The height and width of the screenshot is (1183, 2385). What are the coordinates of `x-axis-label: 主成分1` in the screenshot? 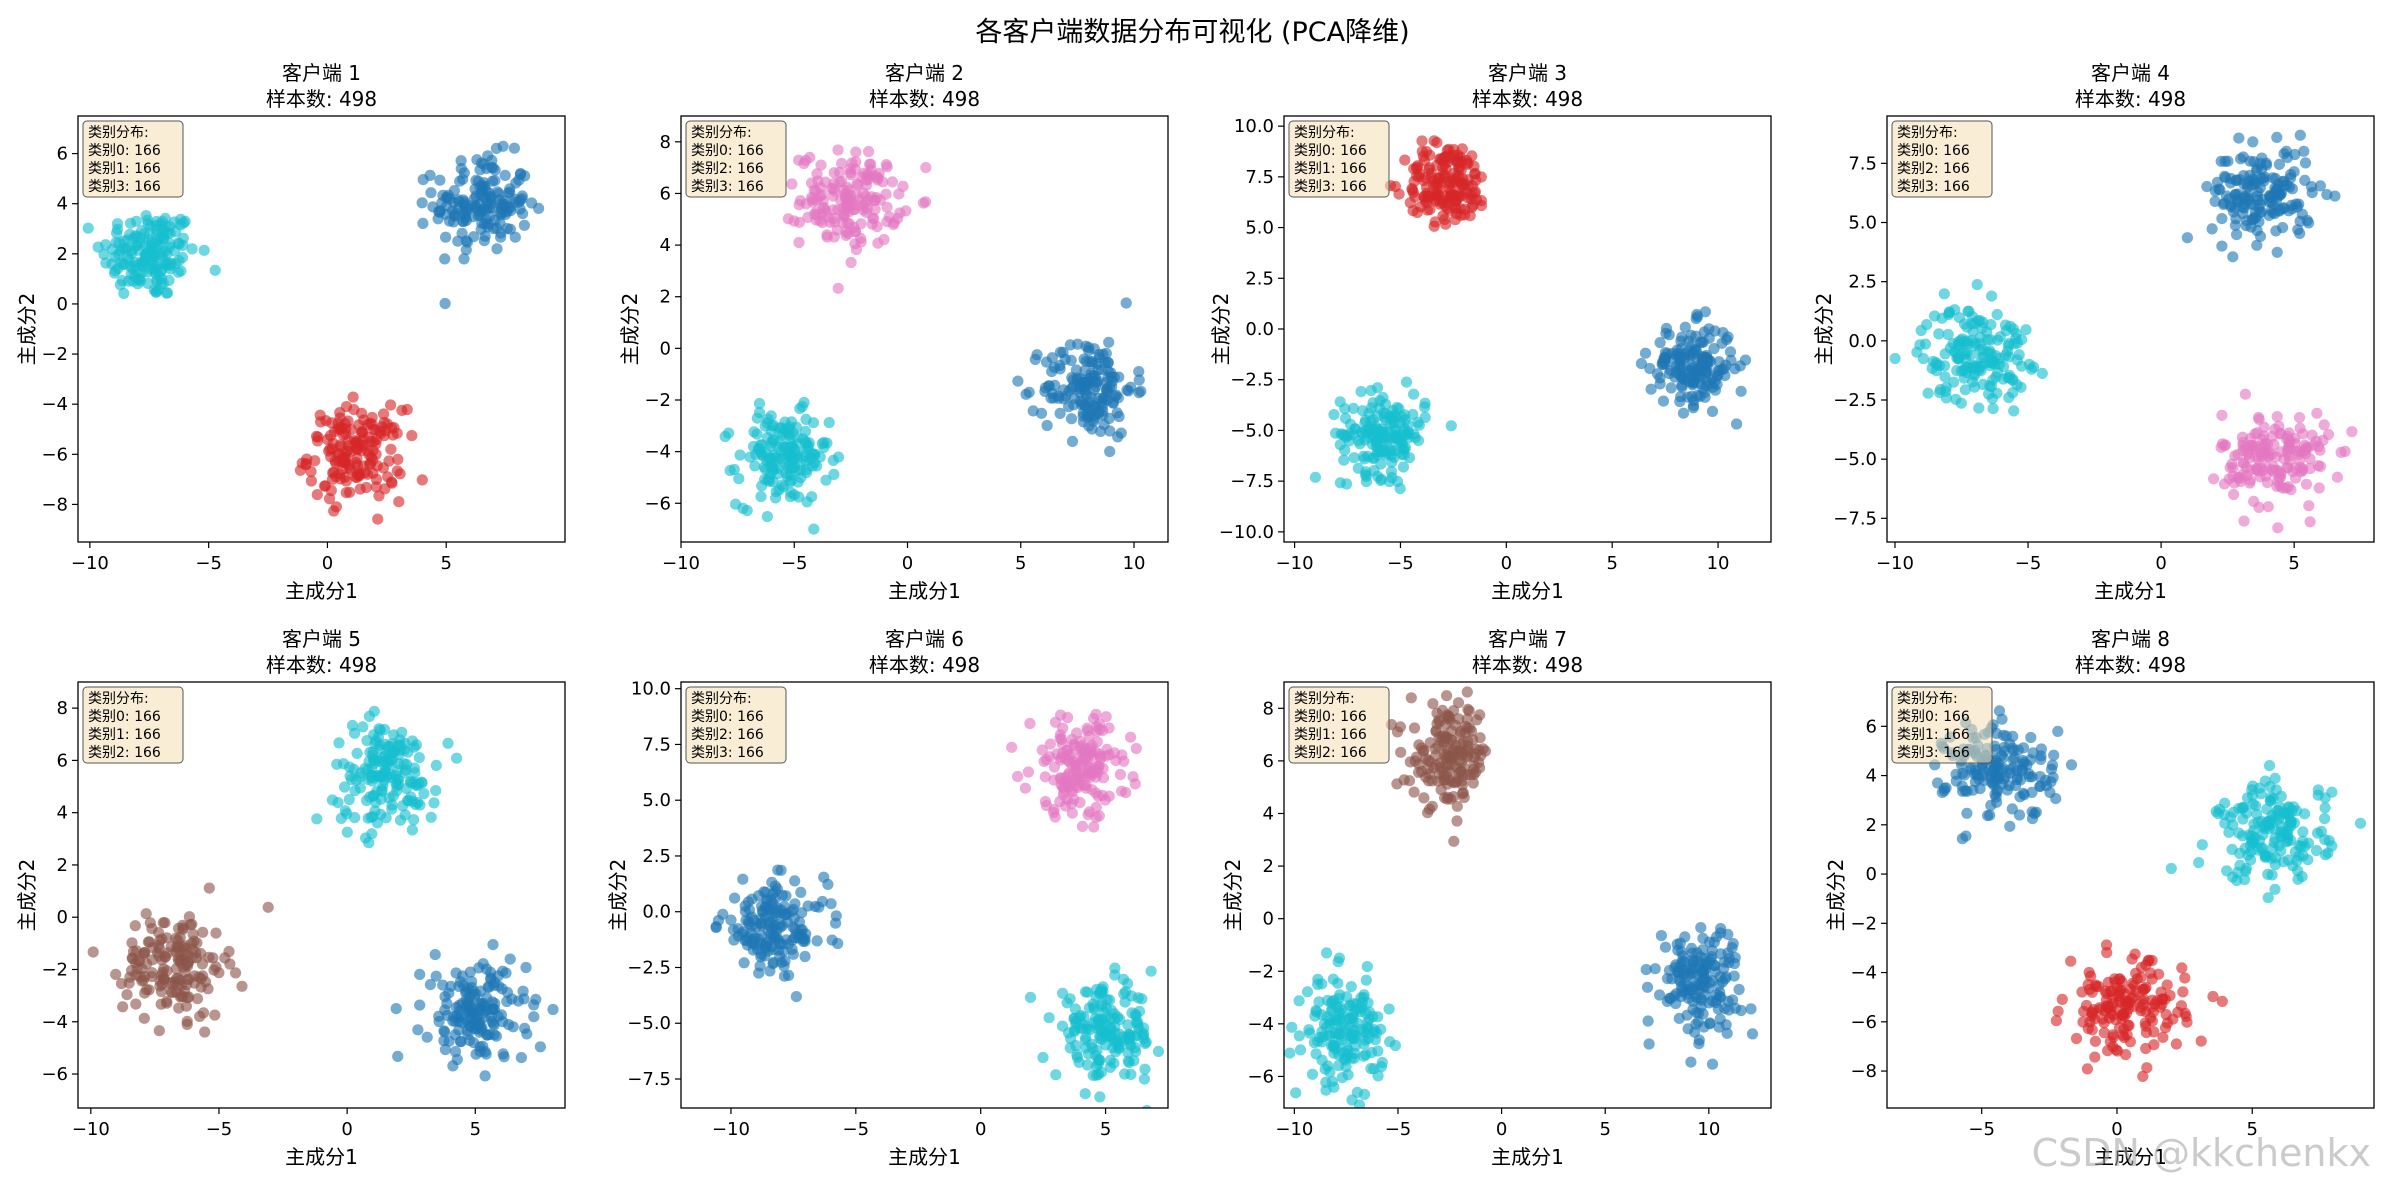 It's located at (321, 1157).